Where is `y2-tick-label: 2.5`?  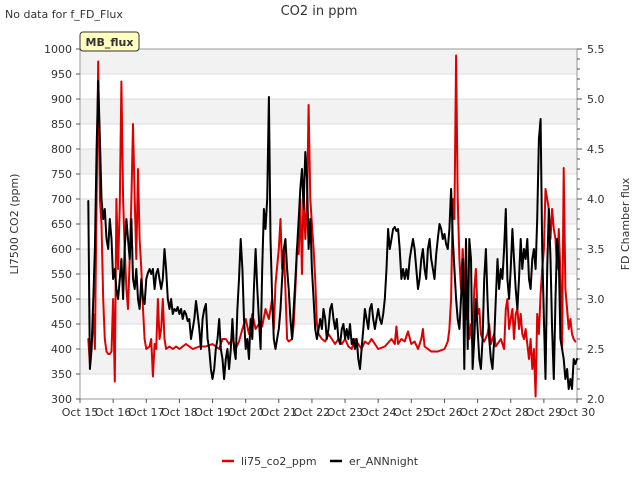 y2-tick-label: 2.5 is located at coordinates (596, 349).